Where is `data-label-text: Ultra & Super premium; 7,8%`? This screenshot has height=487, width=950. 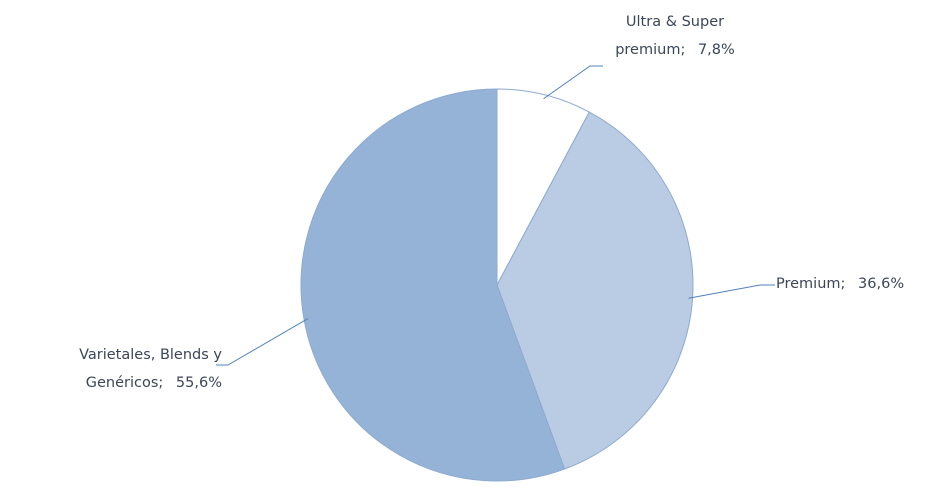
data-label-text: Ultra & Super premium; 7,8% is located at coordinates (675, 36).